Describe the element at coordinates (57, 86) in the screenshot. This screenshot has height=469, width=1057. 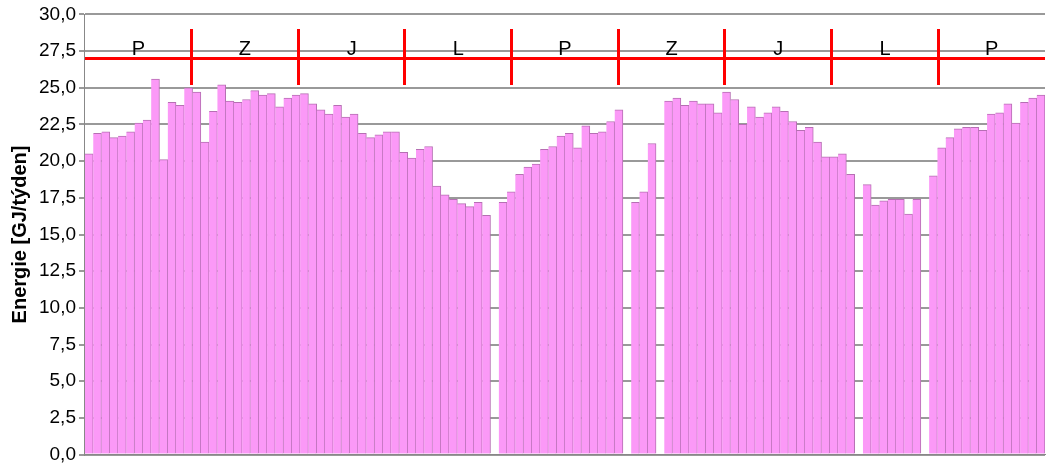
I see `y-tick-label: 25,0` at that location.